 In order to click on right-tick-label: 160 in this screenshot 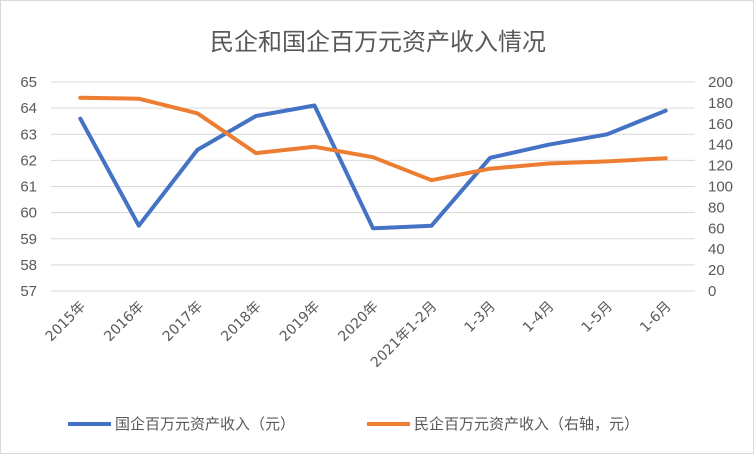, I will do `click(720, 124)`.